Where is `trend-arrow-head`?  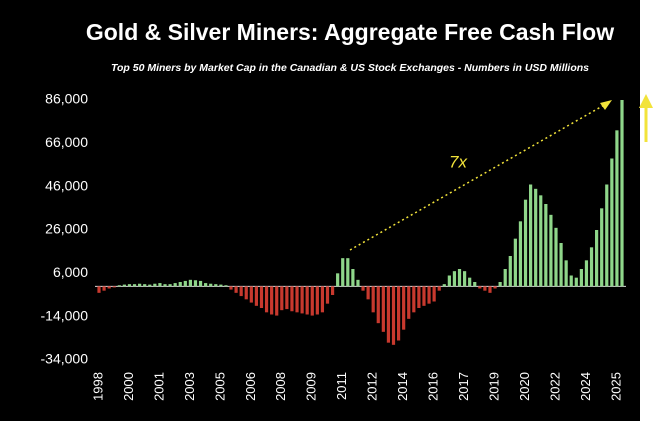 trend-arrow-head is located at coordinates (606, 105).